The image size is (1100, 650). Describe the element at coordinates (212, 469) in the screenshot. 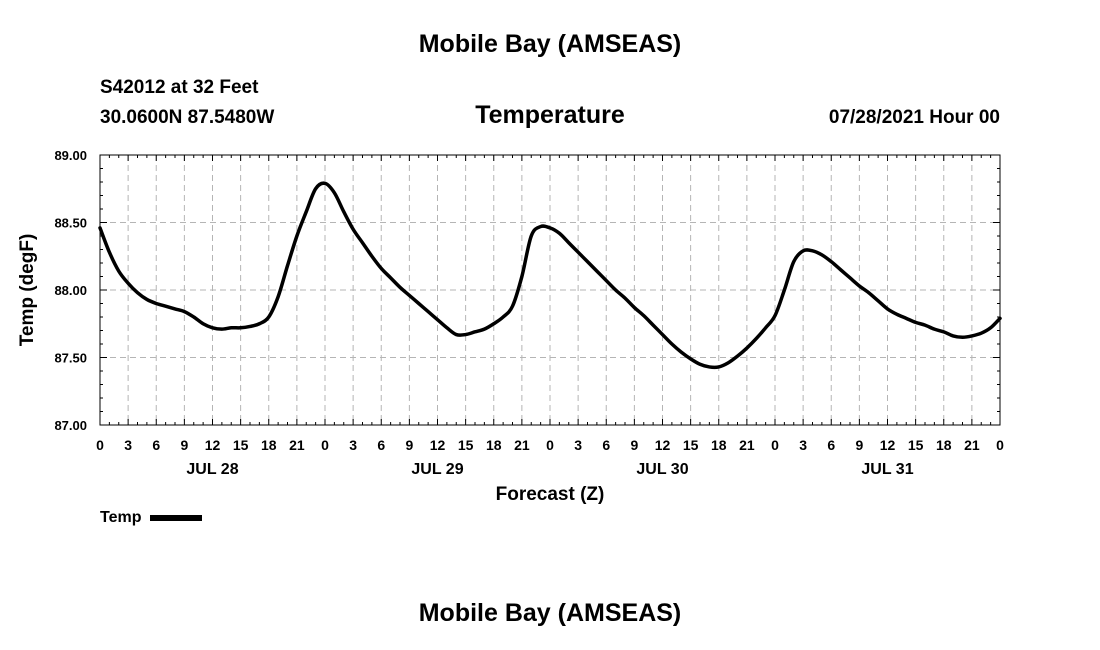

I see `day-label: JUL 28` at that location.